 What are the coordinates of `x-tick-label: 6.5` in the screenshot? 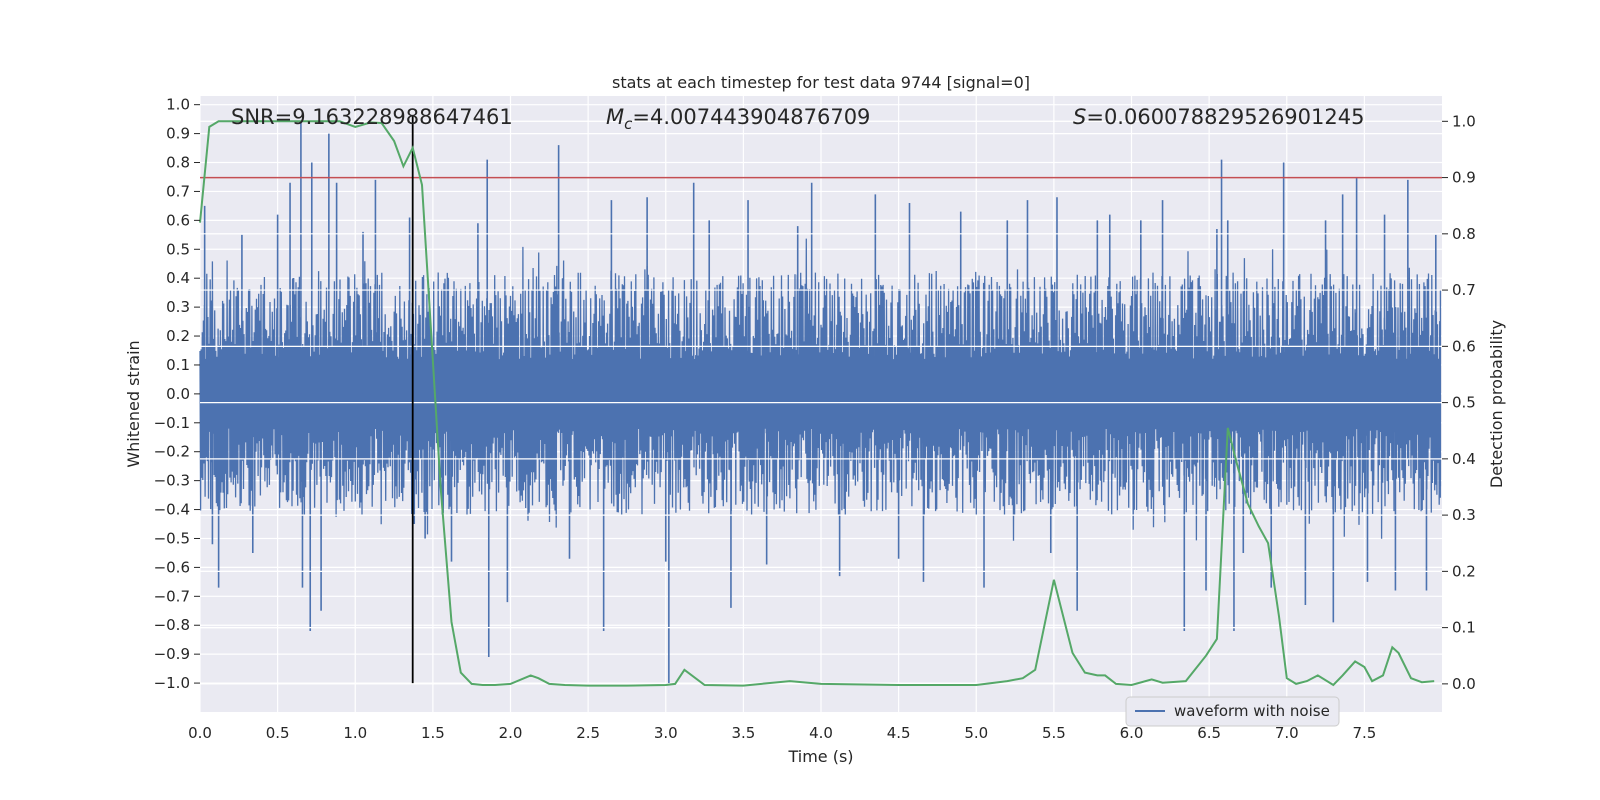 It's located at (1209, 733).